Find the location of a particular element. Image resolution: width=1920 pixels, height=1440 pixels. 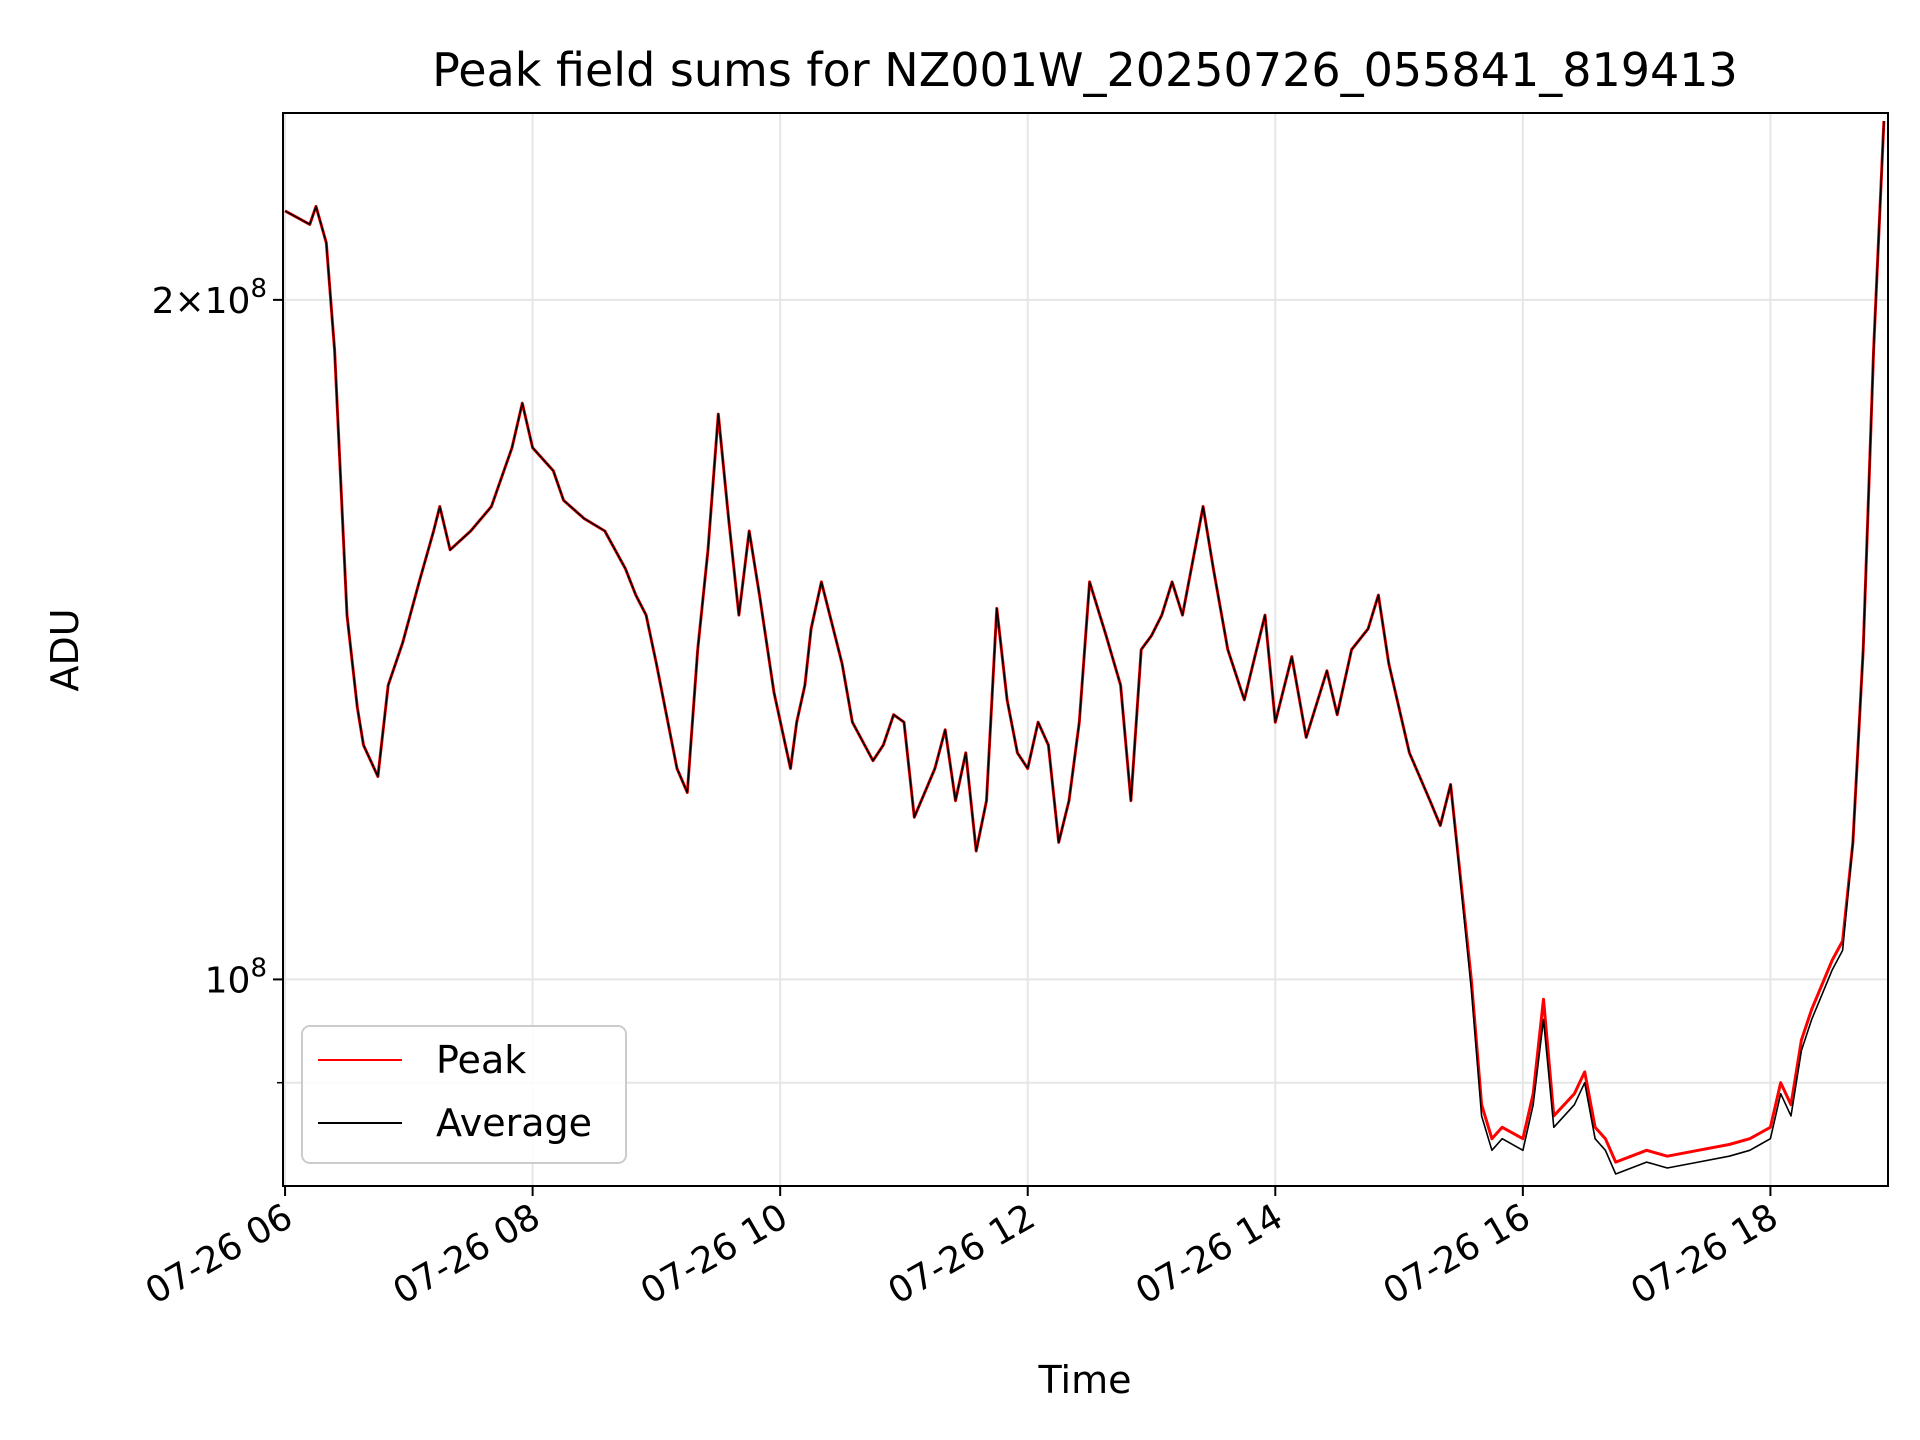

legend-label-peak: Peak is located at coordinates (481, 1060).